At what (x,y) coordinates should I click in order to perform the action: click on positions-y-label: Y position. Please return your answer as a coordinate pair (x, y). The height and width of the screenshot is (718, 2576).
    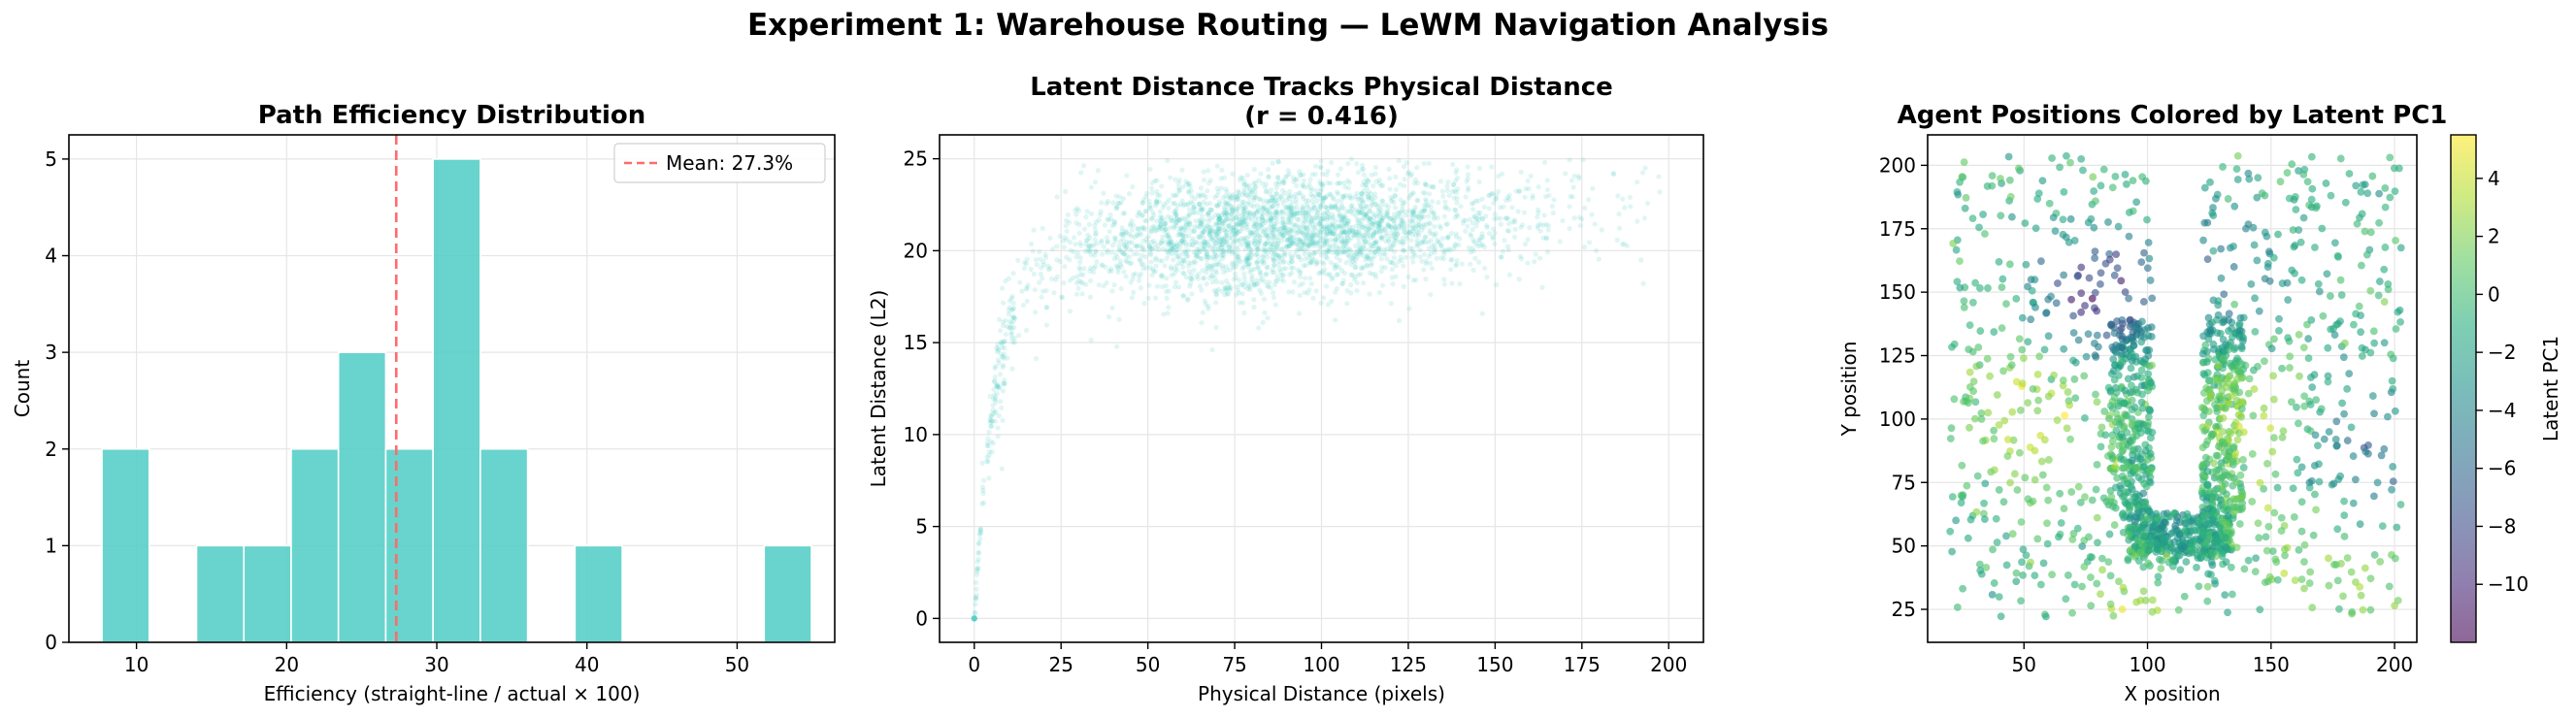
    Looking at the image, I should click on (1849, 390).